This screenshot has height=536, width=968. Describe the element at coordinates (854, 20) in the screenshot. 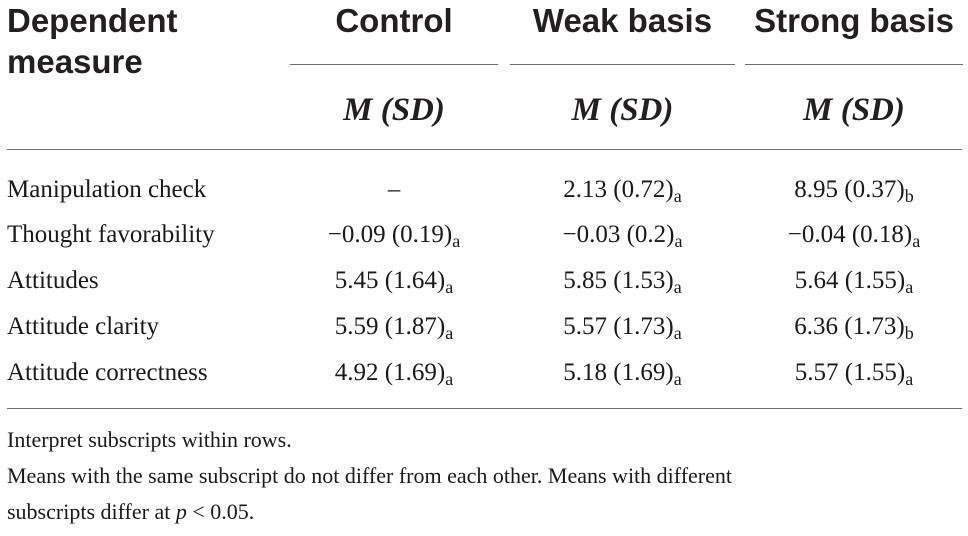

I see `column-header-strong-basis: Strong basis` at that location.